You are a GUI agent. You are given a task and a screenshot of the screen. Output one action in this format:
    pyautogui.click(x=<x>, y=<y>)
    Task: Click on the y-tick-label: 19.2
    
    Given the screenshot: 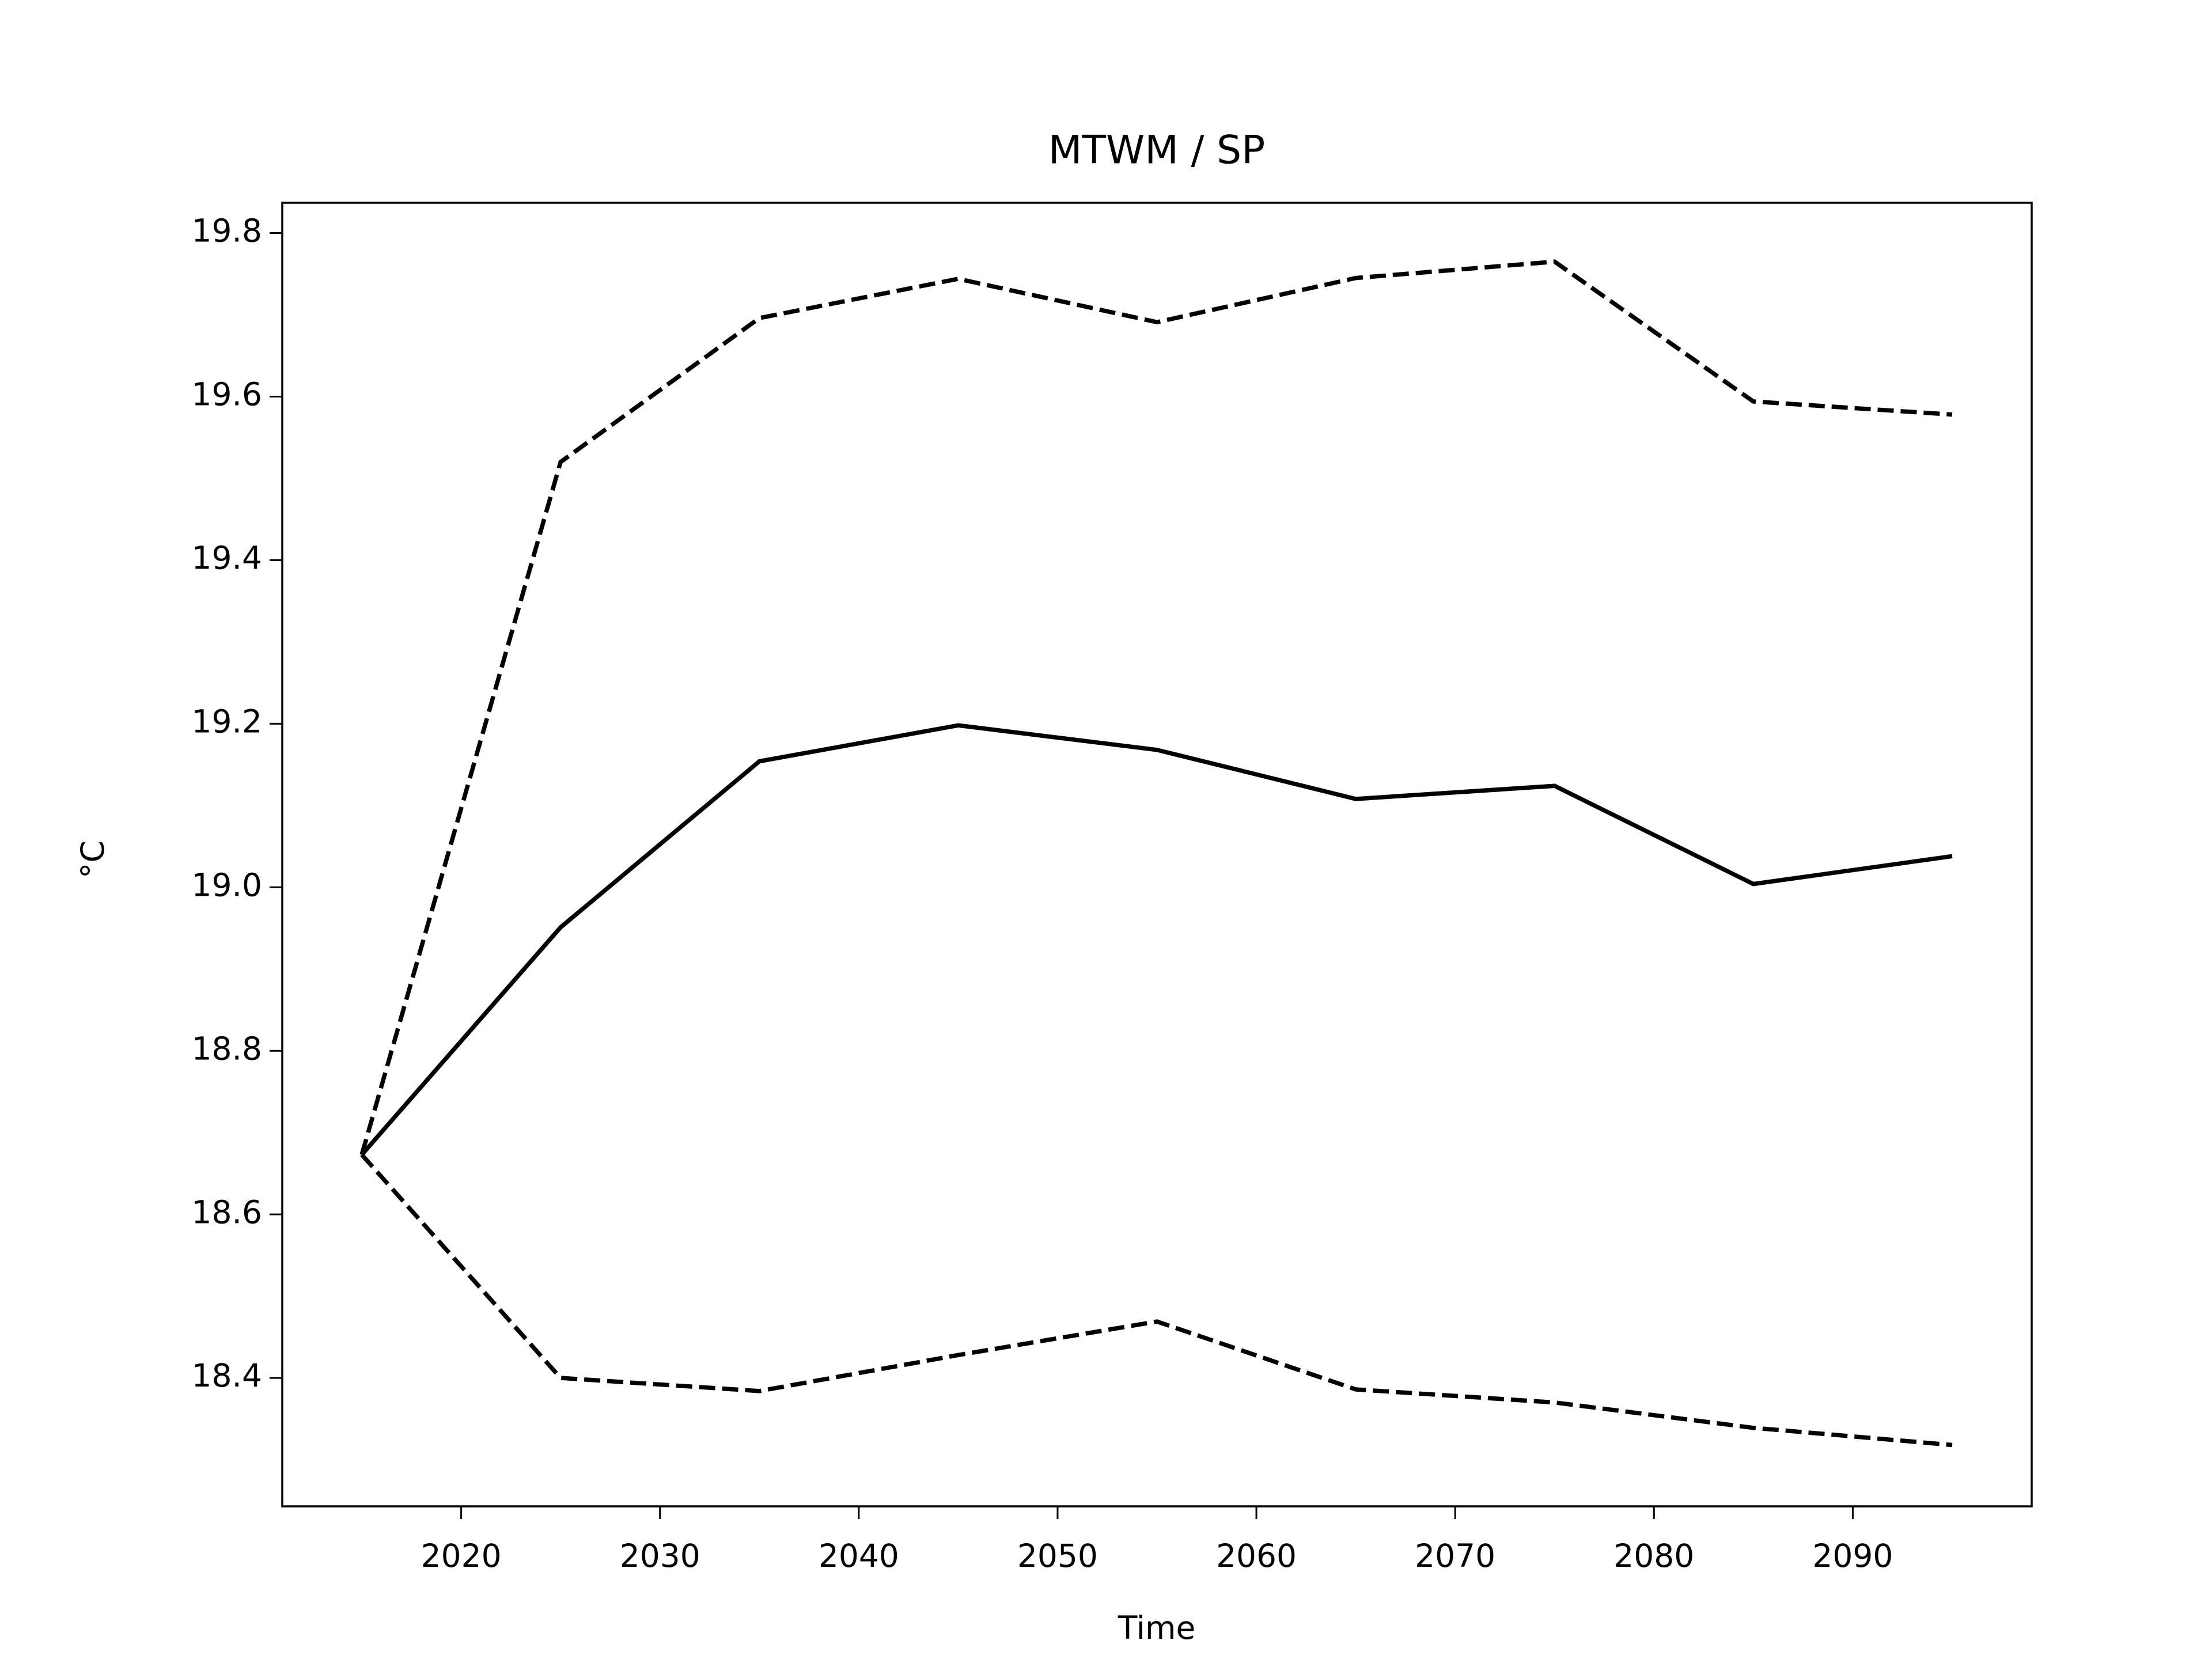 What is the action you would take?
    pyautogui.click(x=227, y=721)
    